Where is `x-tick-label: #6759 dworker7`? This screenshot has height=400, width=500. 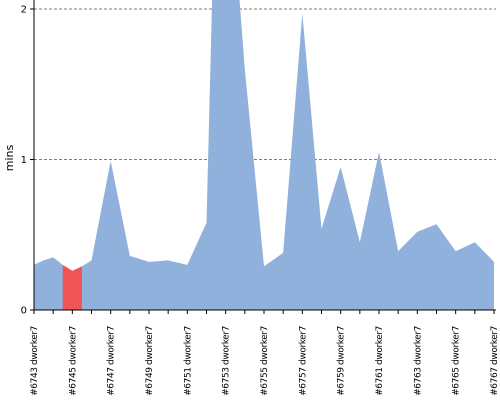
x-tick-label: #6759 dworker7 is located at coordinates (342, 361).